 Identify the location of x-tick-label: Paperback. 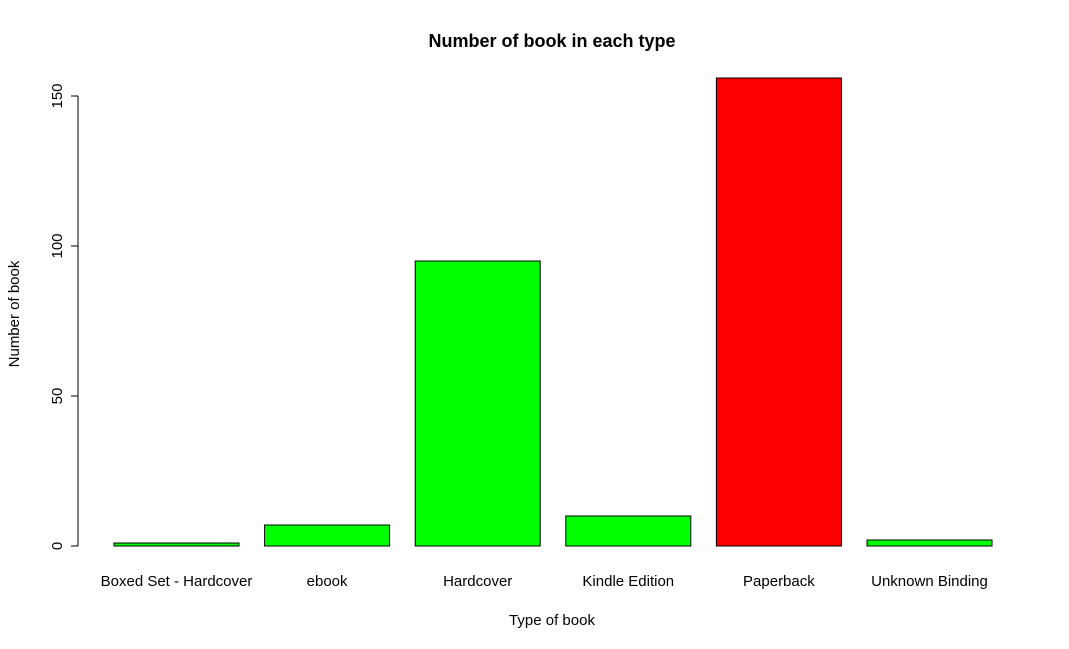
(779, 581).